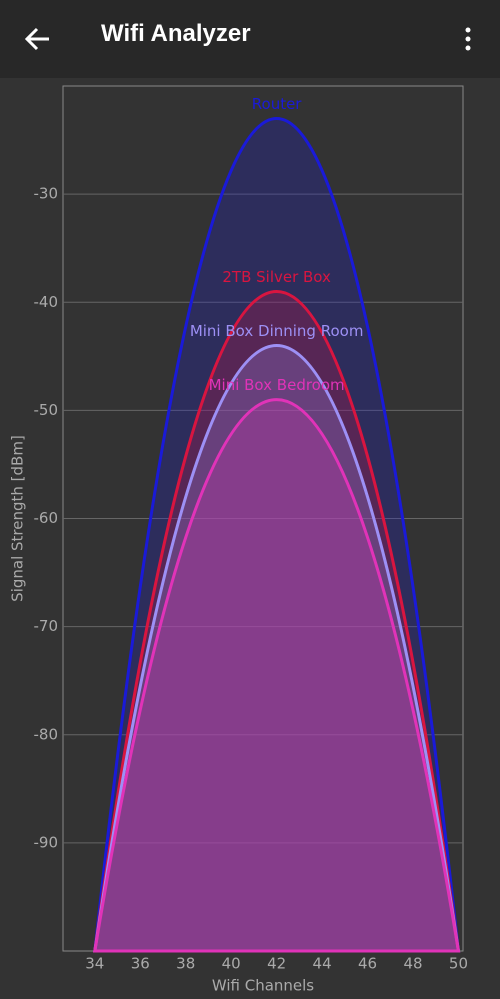 The width and height of the screenshot is (500, 999). I want to click on app-bar: Wifi Analyzer, so click(250, 39).